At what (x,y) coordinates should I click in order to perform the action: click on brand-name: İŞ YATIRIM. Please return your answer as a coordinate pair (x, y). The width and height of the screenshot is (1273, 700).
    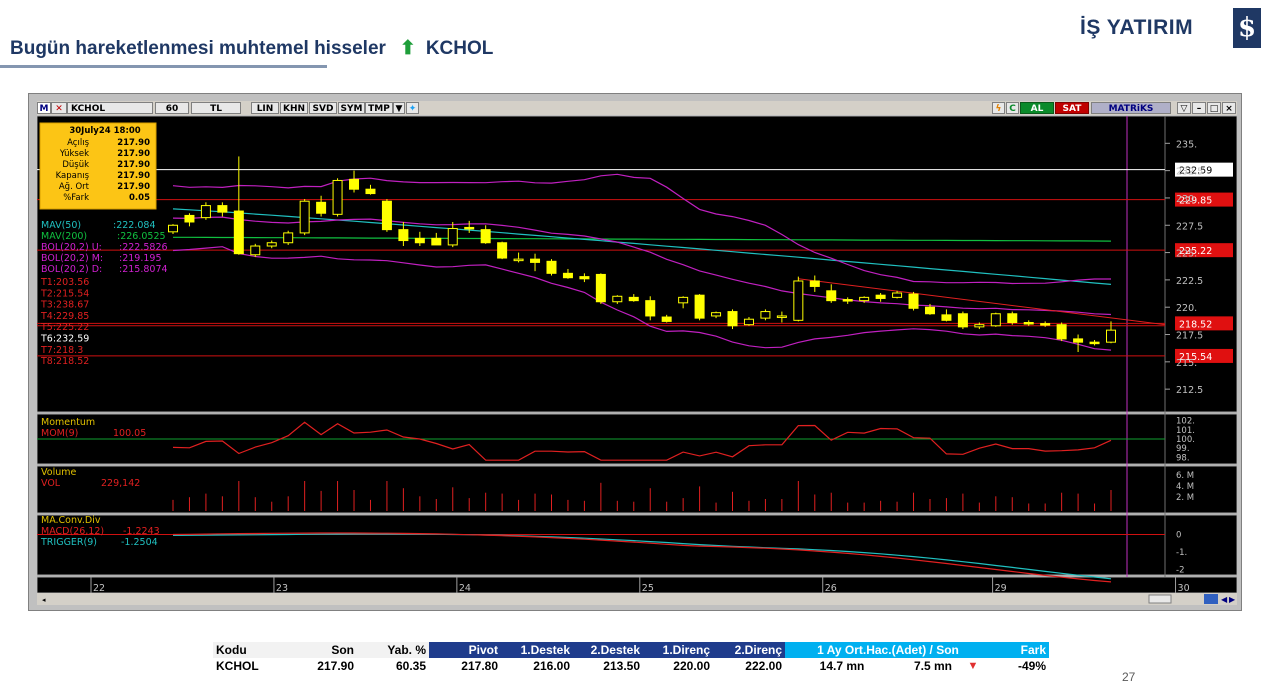
    Looking at the image, I should click on (1137, 27).